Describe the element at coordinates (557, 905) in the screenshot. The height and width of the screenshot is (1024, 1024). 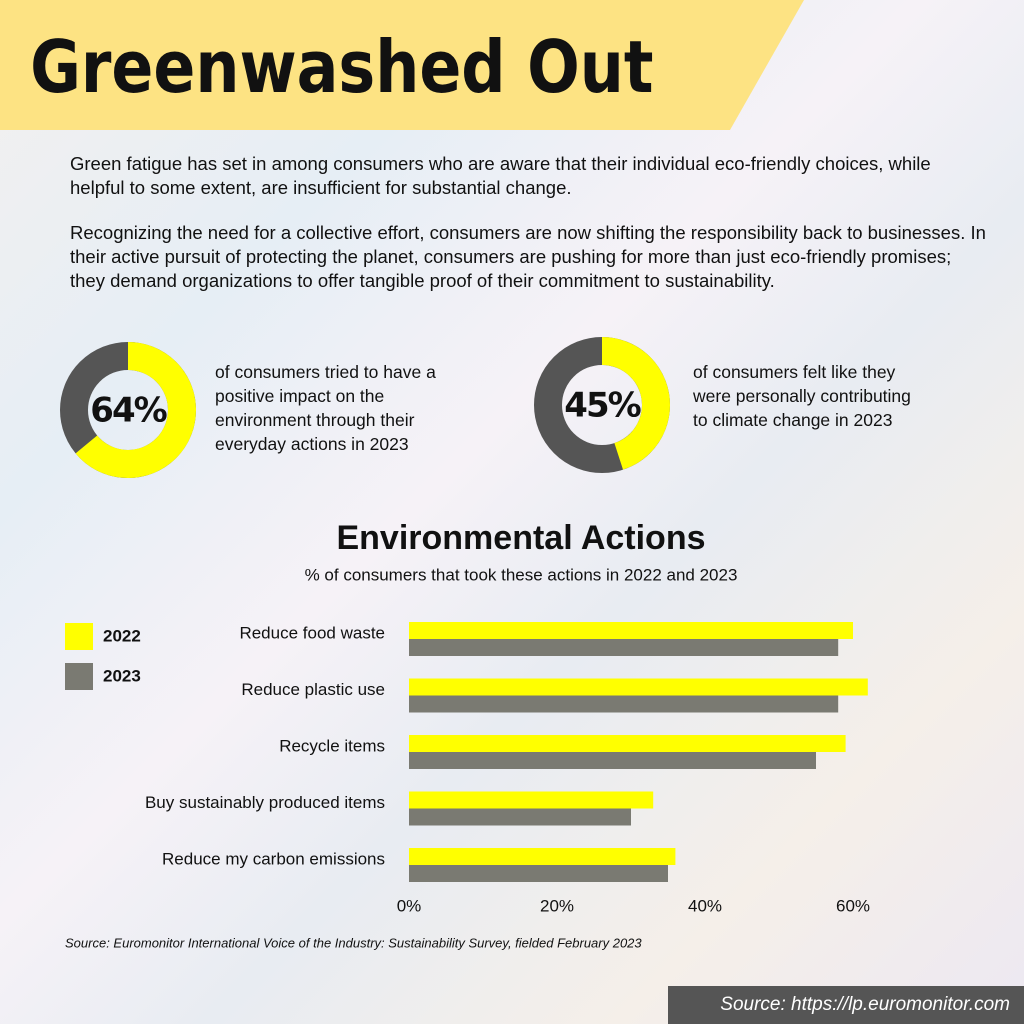
I see `x-tick-label: 20%` at that location.